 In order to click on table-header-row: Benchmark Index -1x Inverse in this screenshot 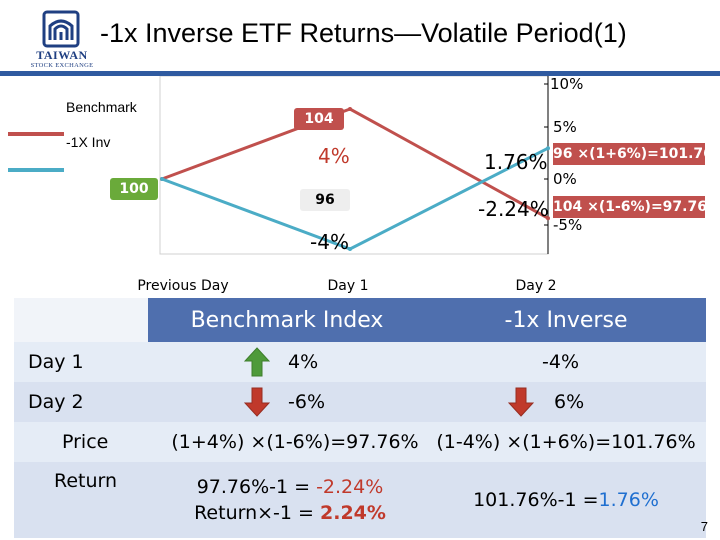, I will do `click(360, 320)`.